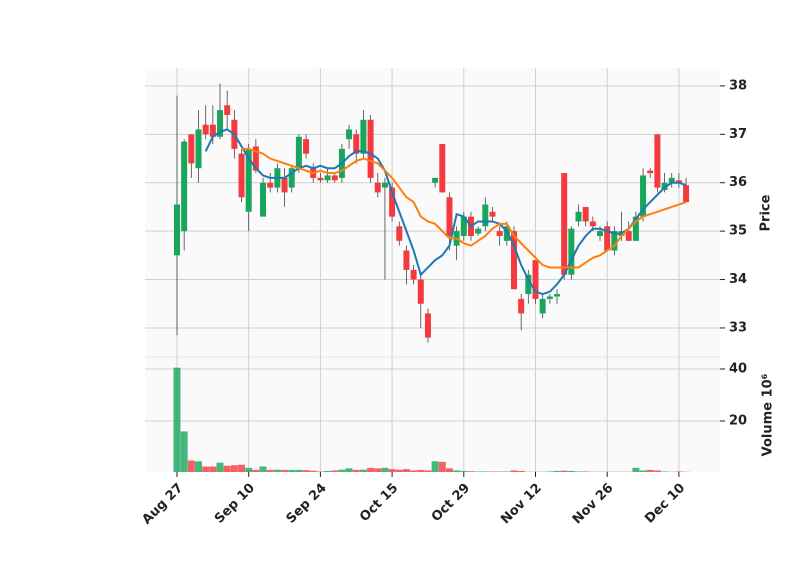  What do you see at coordinates (738, 368) in the screenshot?
I see `y2-tick-label: 40` at bounding box center [738, 368].